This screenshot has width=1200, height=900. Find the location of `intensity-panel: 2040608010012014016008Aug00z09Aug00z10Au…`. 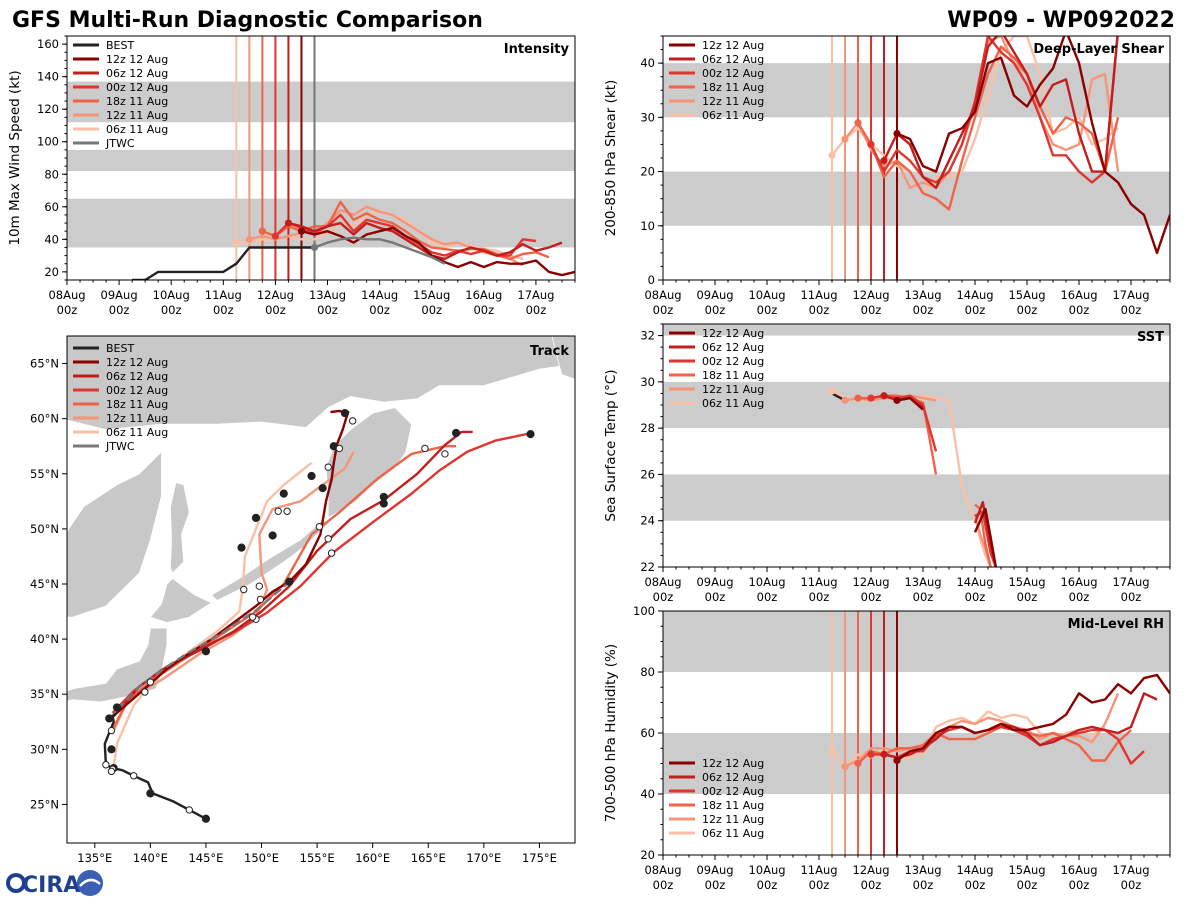

intensity-panel: 2040608010012014016008Aug00z09Aug00z10Au… is located at coordinates (291, 176).